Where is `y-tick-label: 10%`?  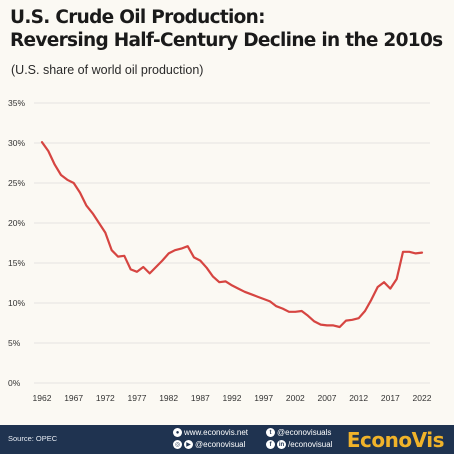 y-tick-label: 10% is located at coordinates (16, 303).